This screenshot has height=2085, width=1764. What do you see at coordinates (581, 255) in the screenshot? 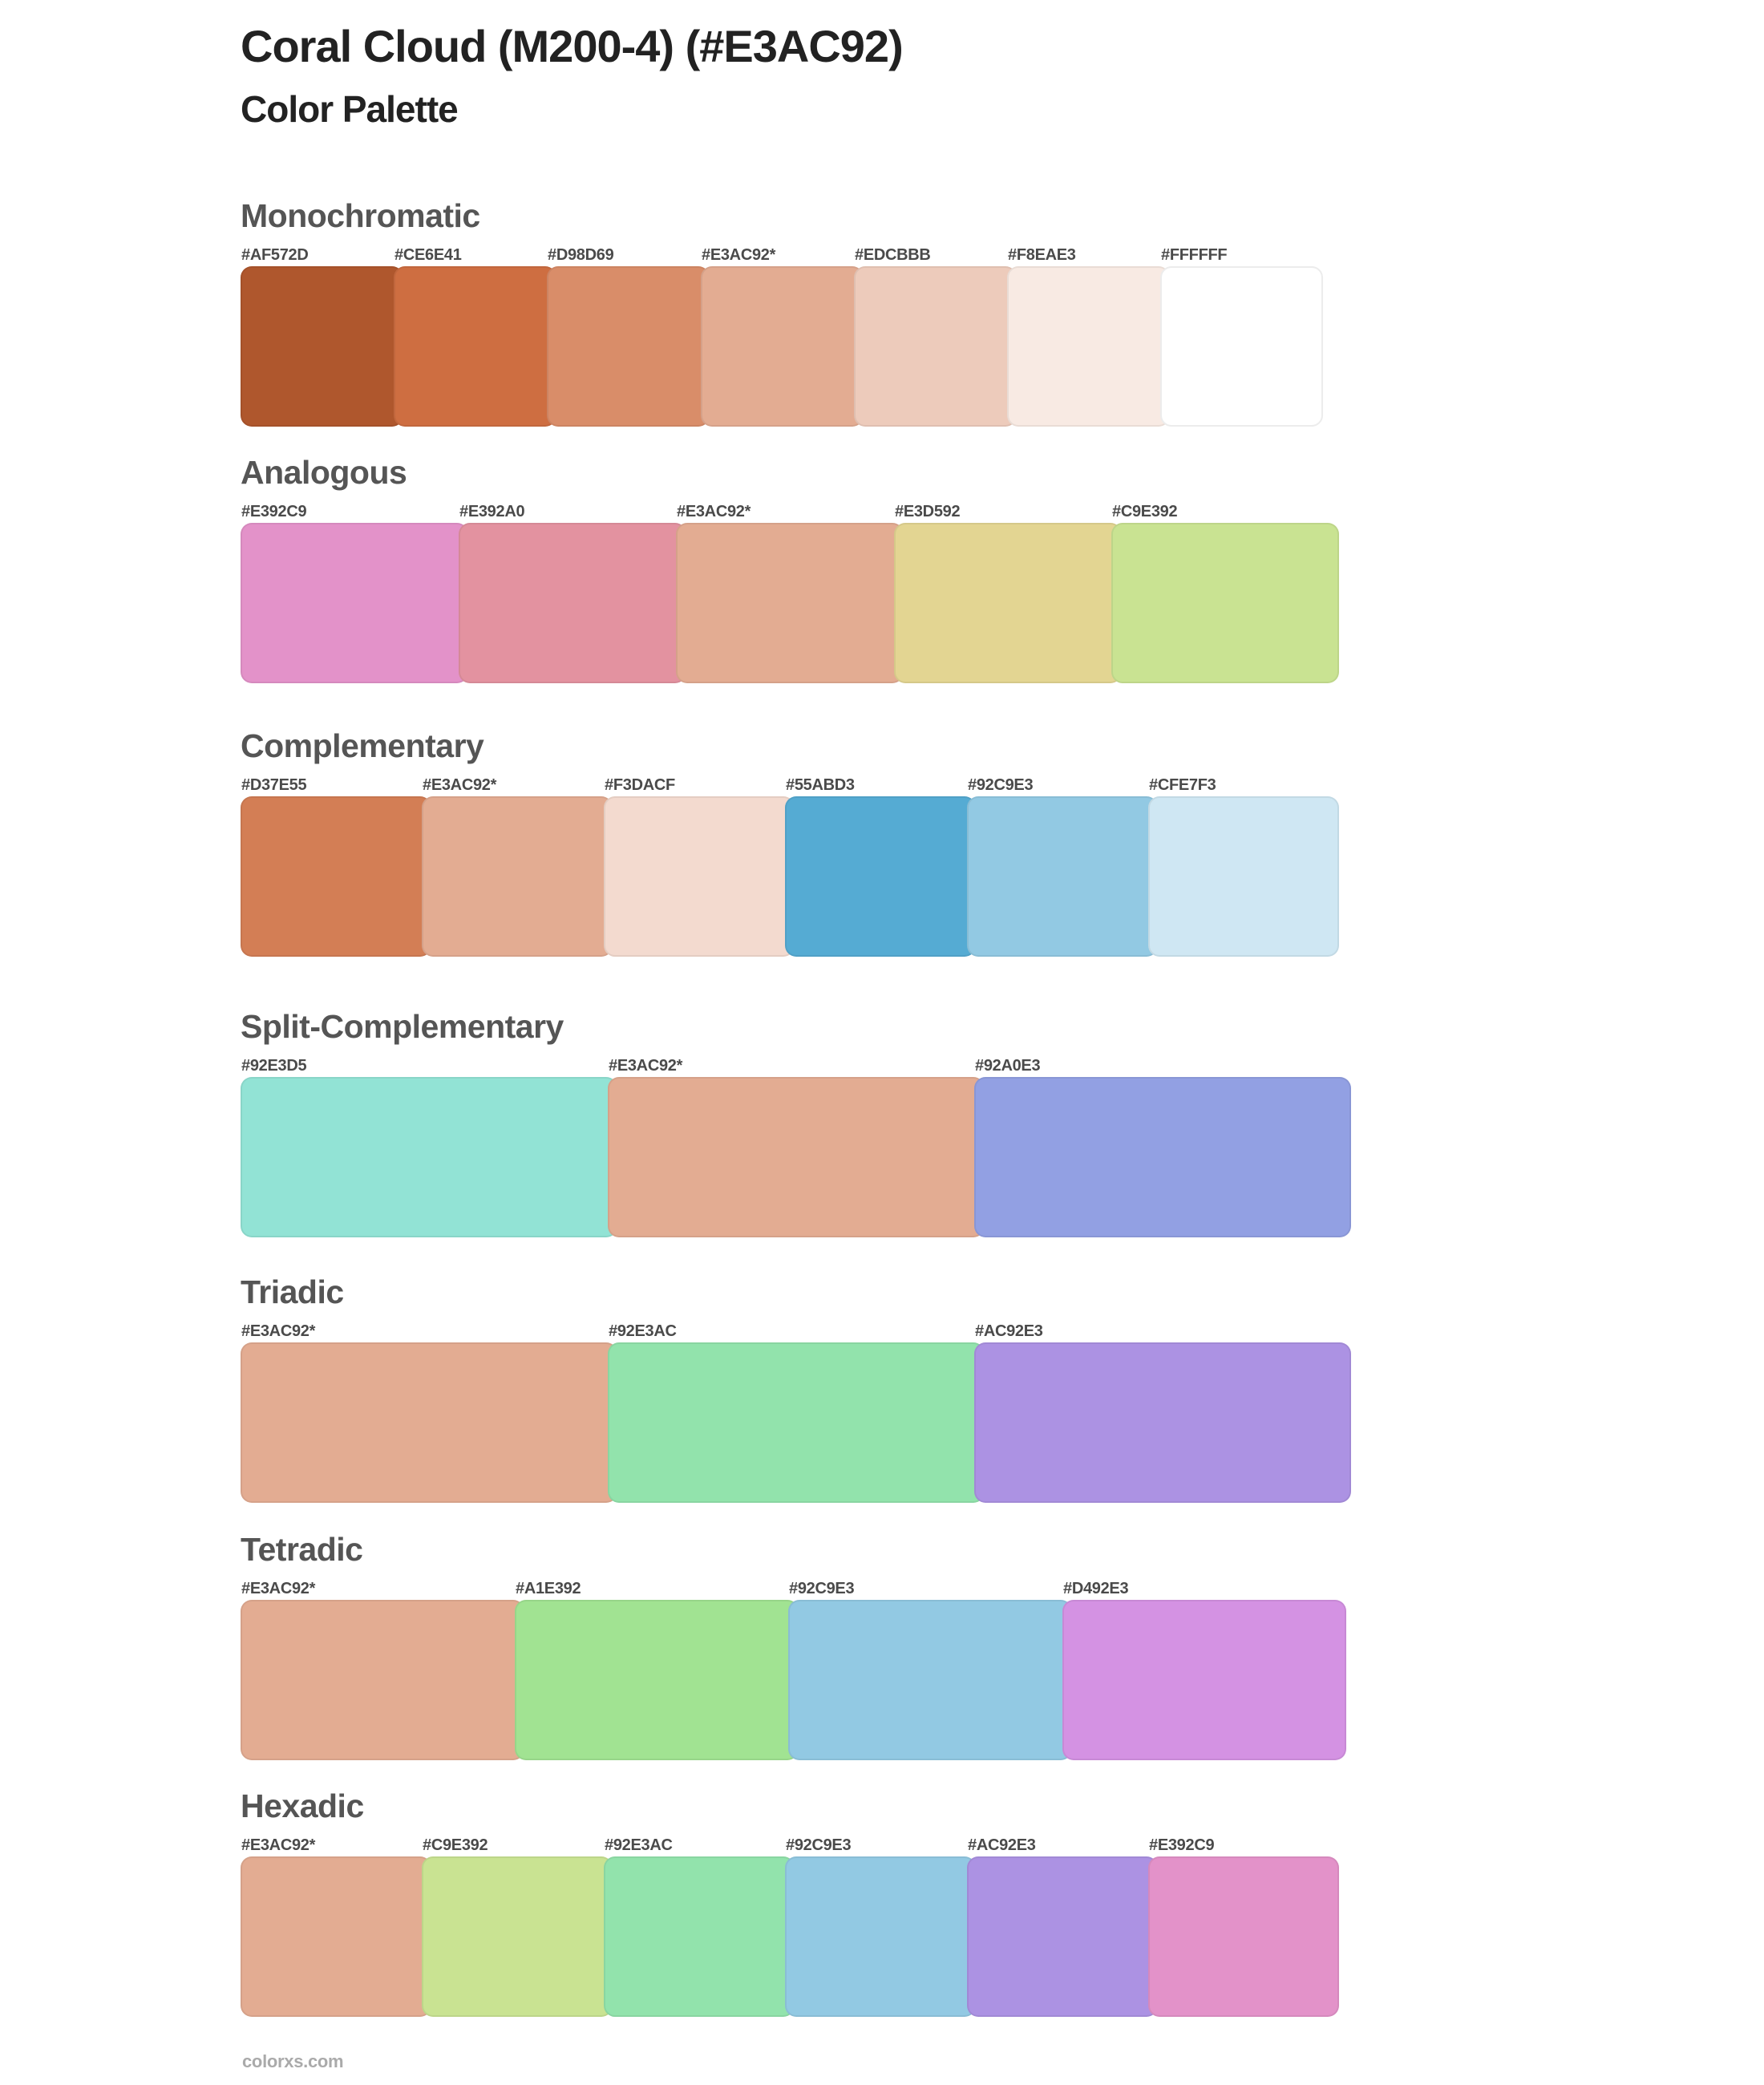
I see `swatch-hex-label: #D98D69` at bounding box center [581, 255].